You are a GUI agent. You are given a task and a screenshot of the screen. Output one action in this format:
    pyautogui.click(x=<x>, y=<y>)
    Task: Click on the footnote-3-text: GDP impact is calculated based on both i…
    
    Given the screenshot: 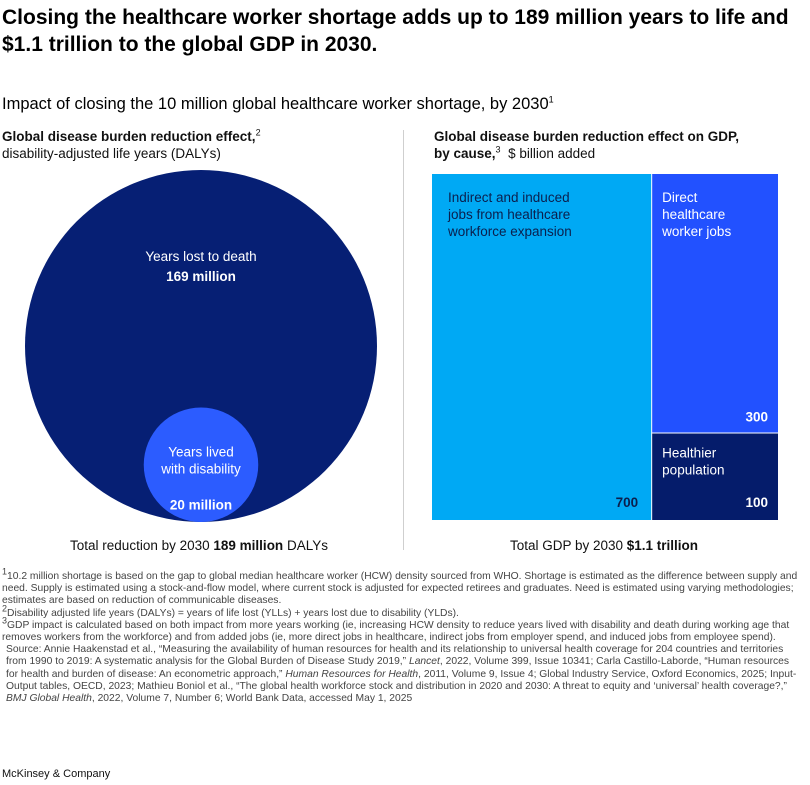 What is the action you would take?
    pyautogui.click(x=396, y=631)
    